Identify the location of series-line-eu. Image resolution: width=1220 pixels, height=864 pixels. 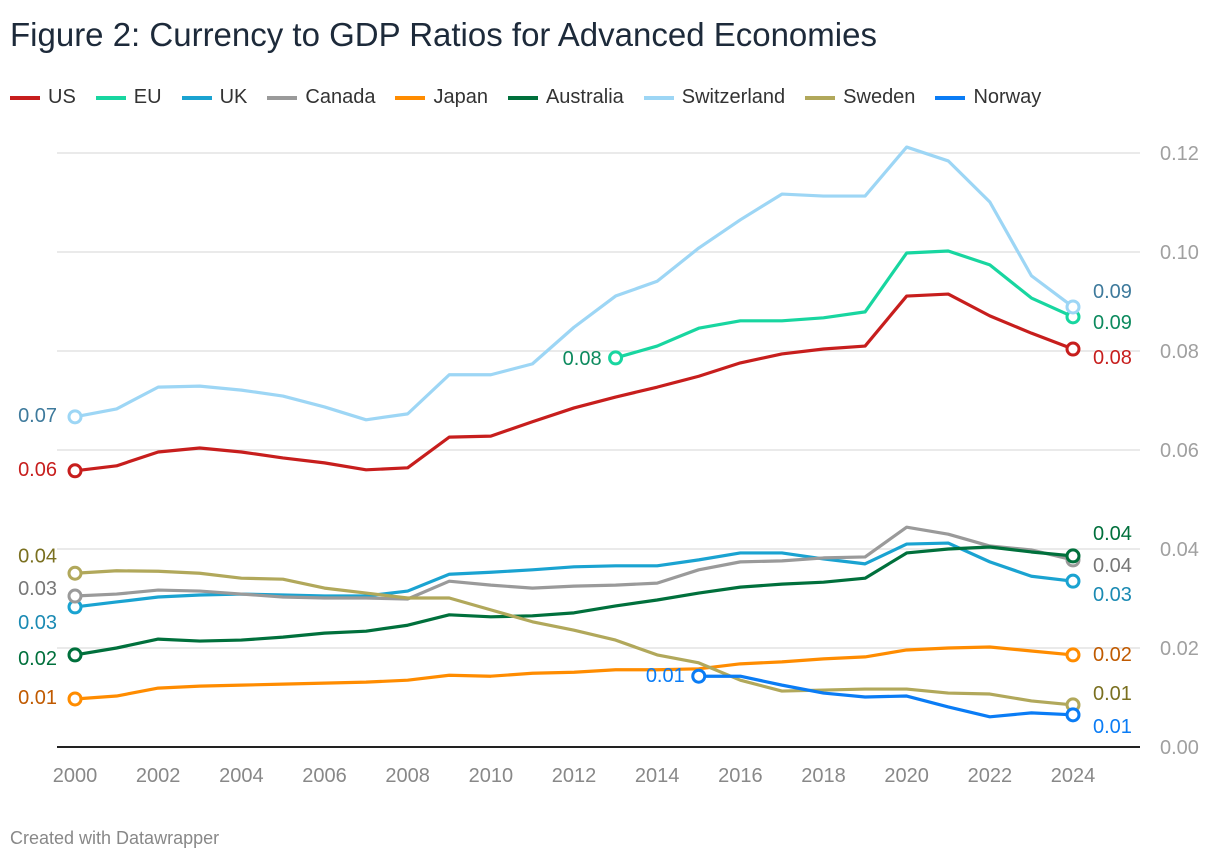
(844, 304).